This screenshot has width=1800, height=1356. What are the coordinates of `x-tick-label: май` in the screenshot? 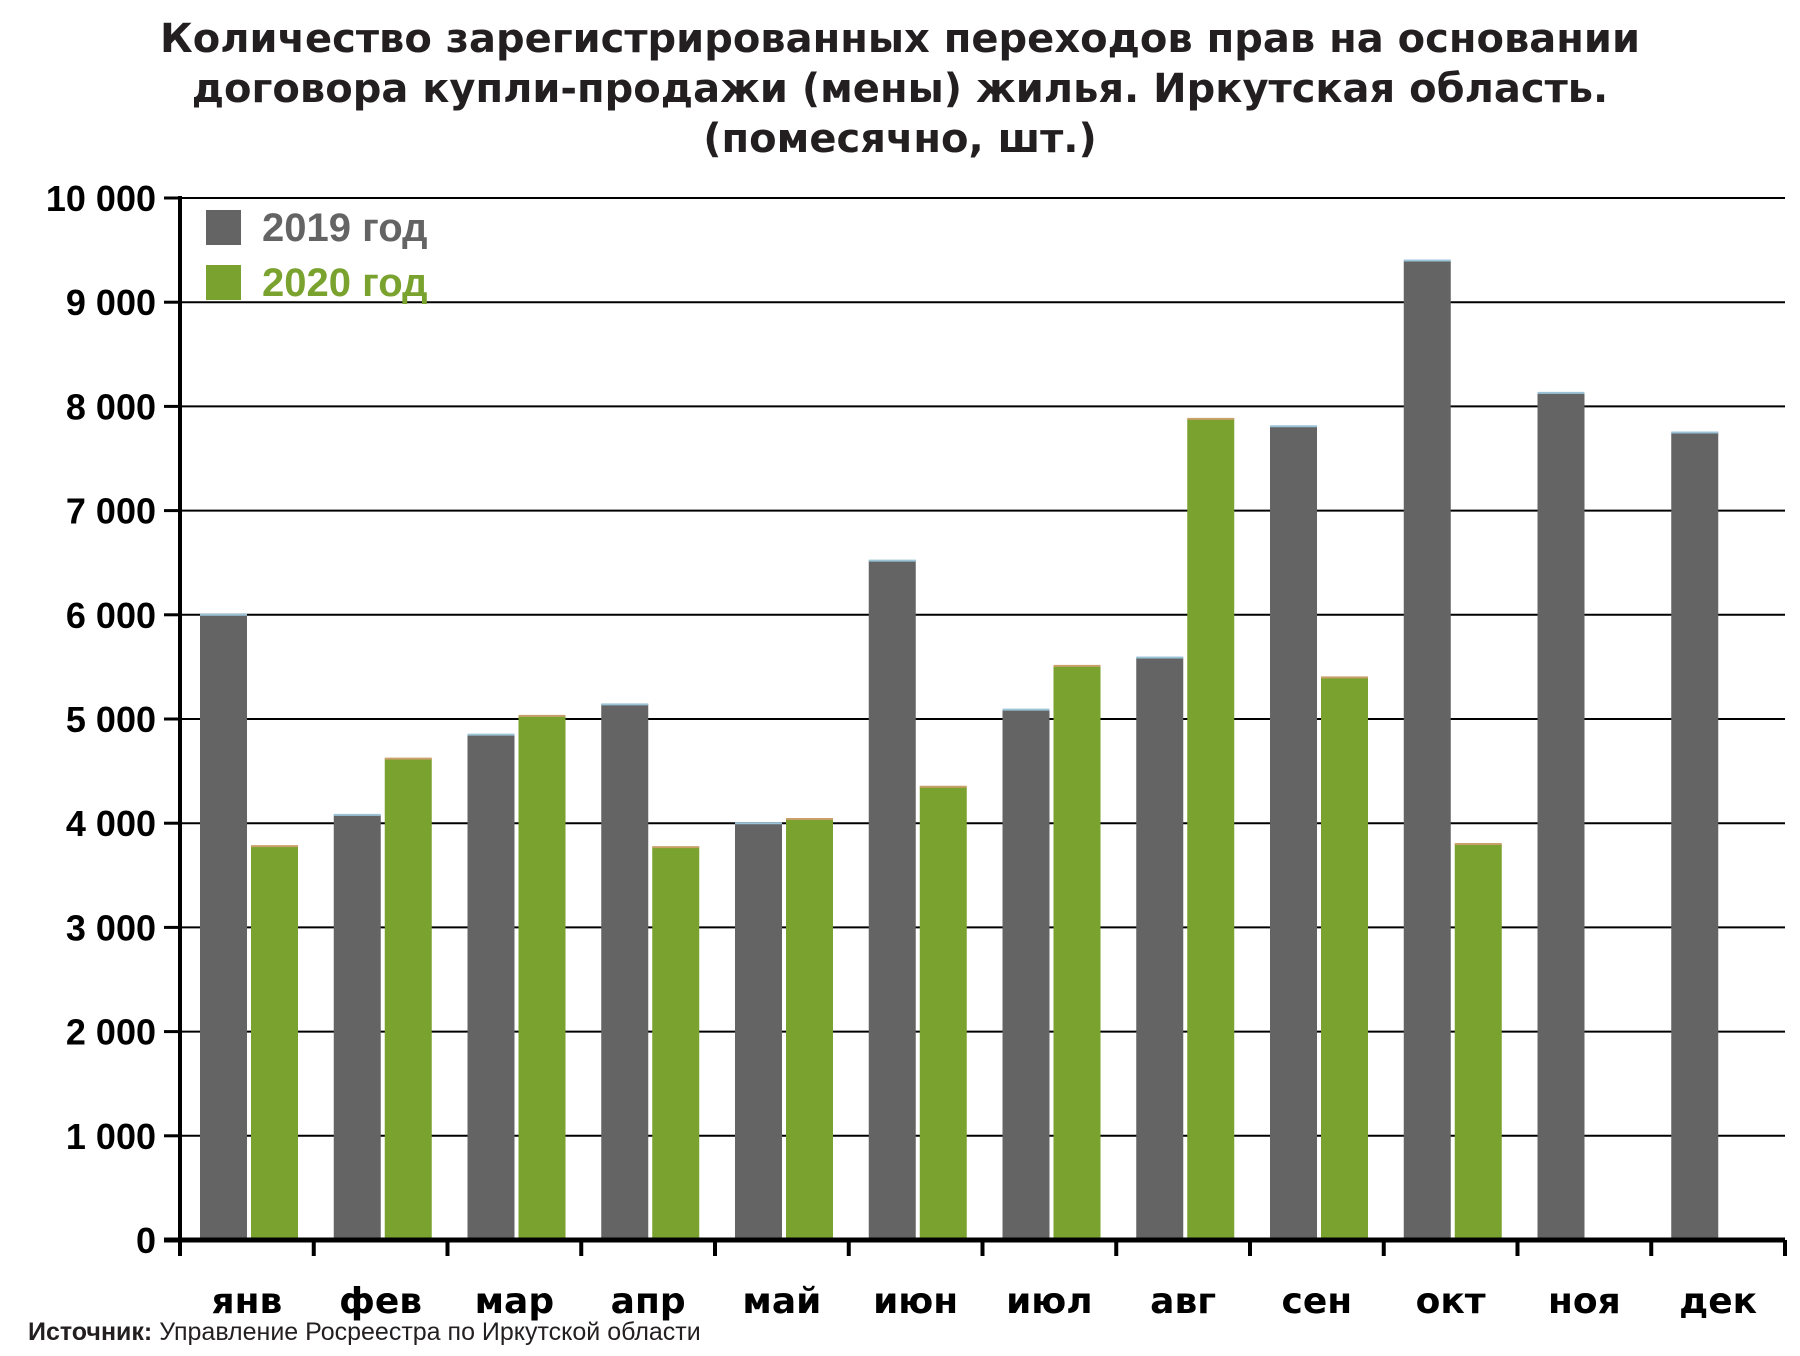 It's located at (781, 1301).